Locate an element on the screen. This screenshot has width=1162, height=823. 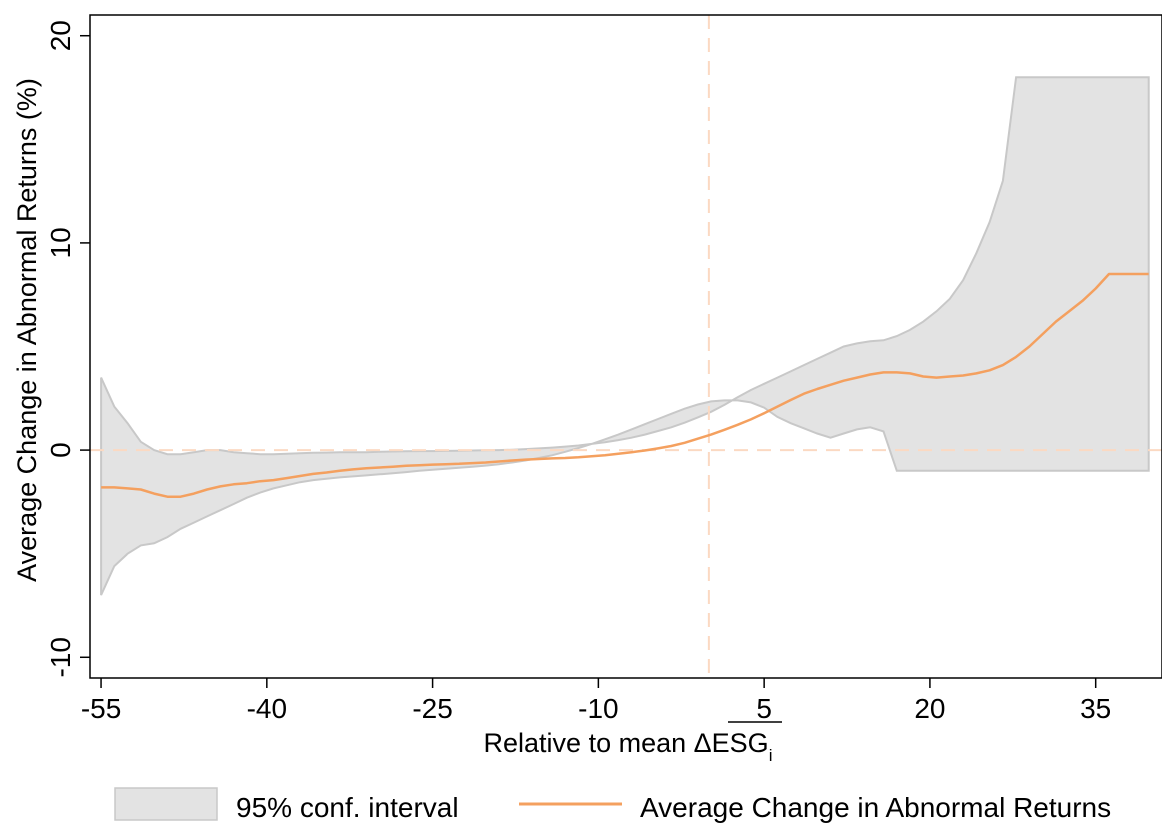
x-tick-label: 35 is located at coordinates (1095, 708).